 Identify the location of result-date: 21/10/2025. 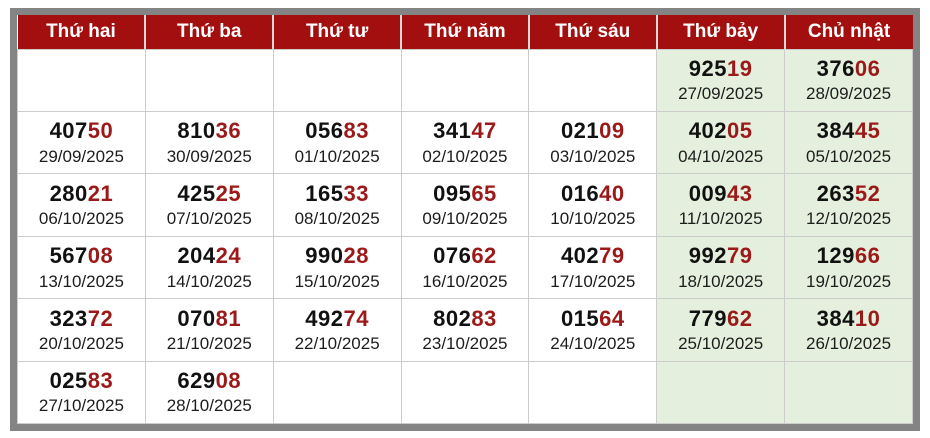
(209, 344).